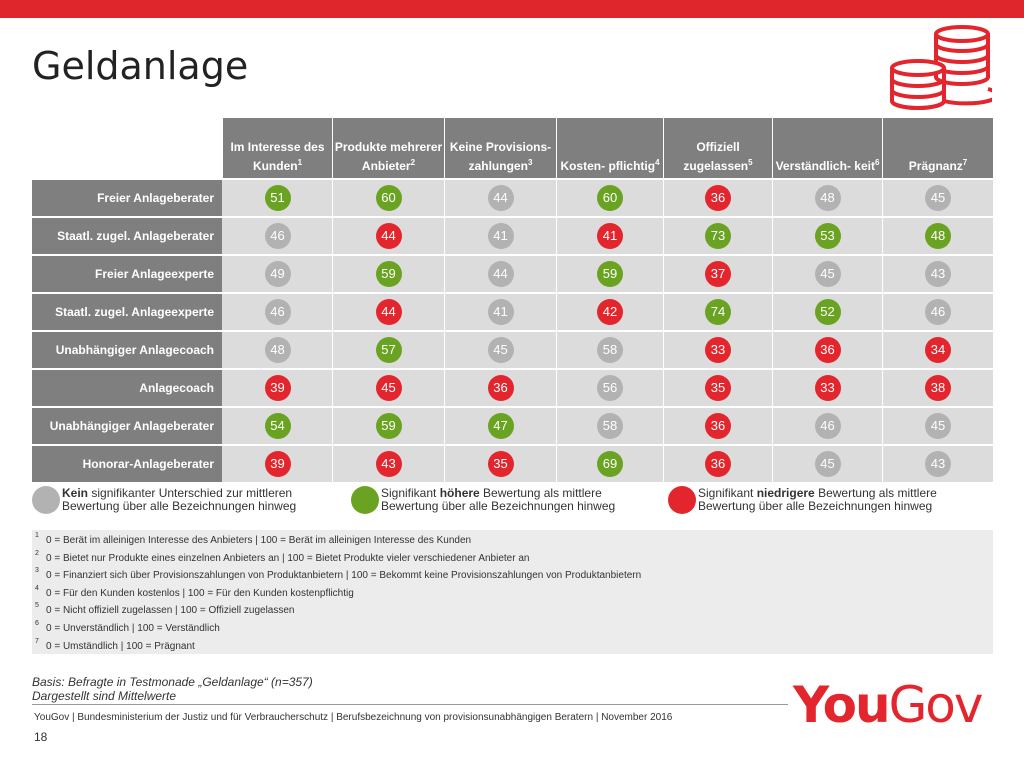 Image resolution: width=1024 pixels, height=768 pixels. What do you see at coordinates (827, 148) in the screenshot?
I see `column-header: Verständlich- keit6` at bounding box center [827, 148].